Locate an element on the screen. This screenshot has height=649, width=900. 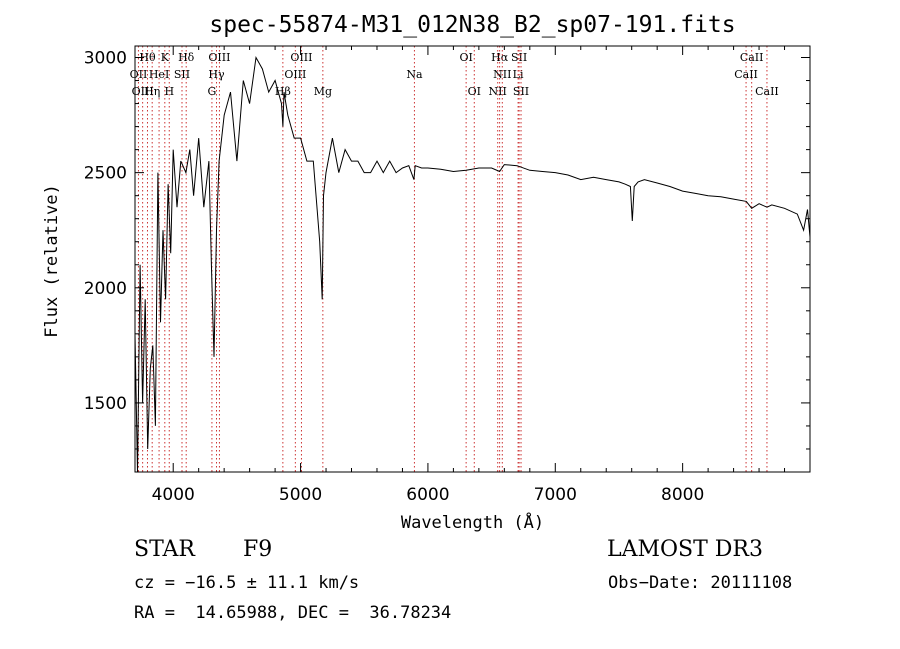
class-label: STAR is located at coordinates (164, 549).